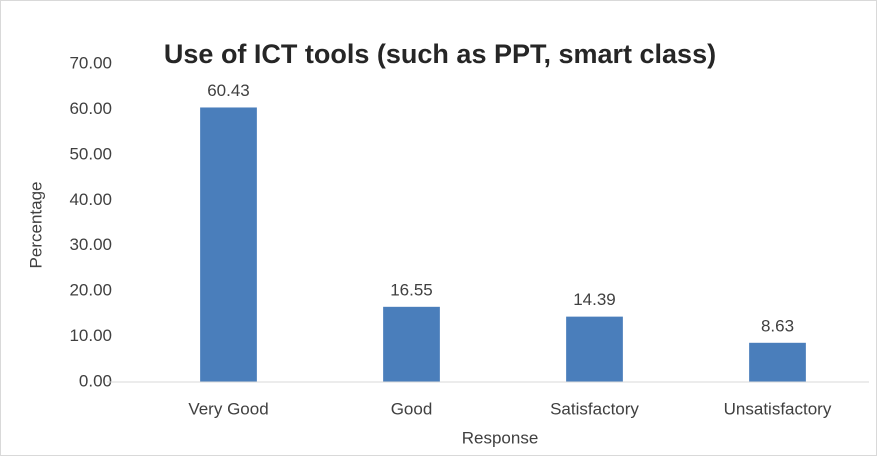 This screenshot has height=456, width=877. Describe the element at coordinates (228, 90) in the screenshot. I see `data-label: 60.43` at that location.